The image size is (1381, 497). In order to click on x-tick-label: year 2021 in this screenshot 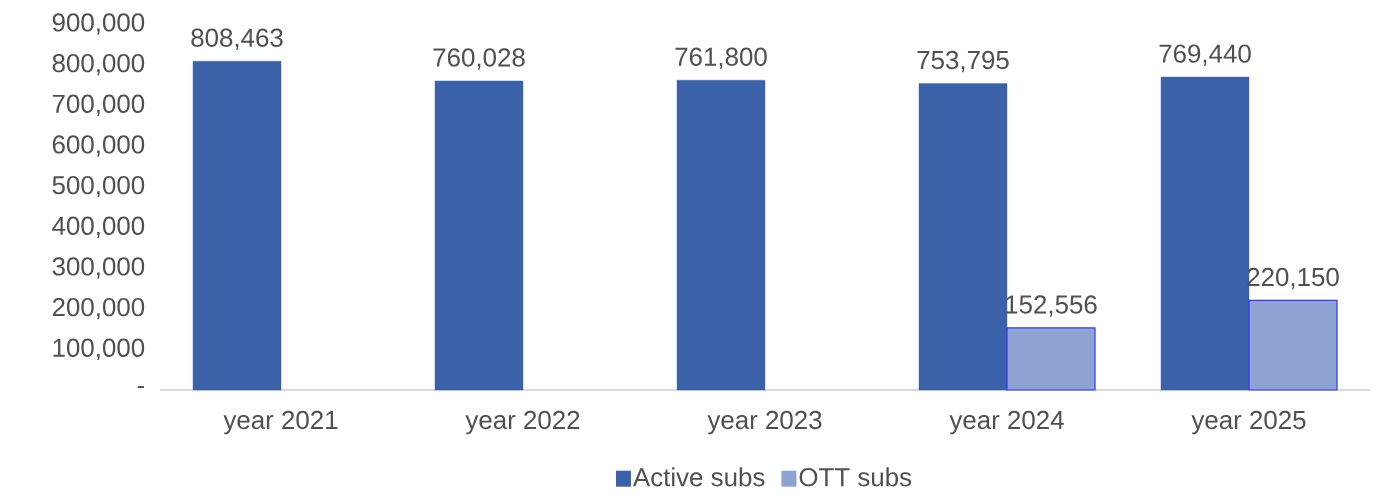, I will do `click(280, 422)`.